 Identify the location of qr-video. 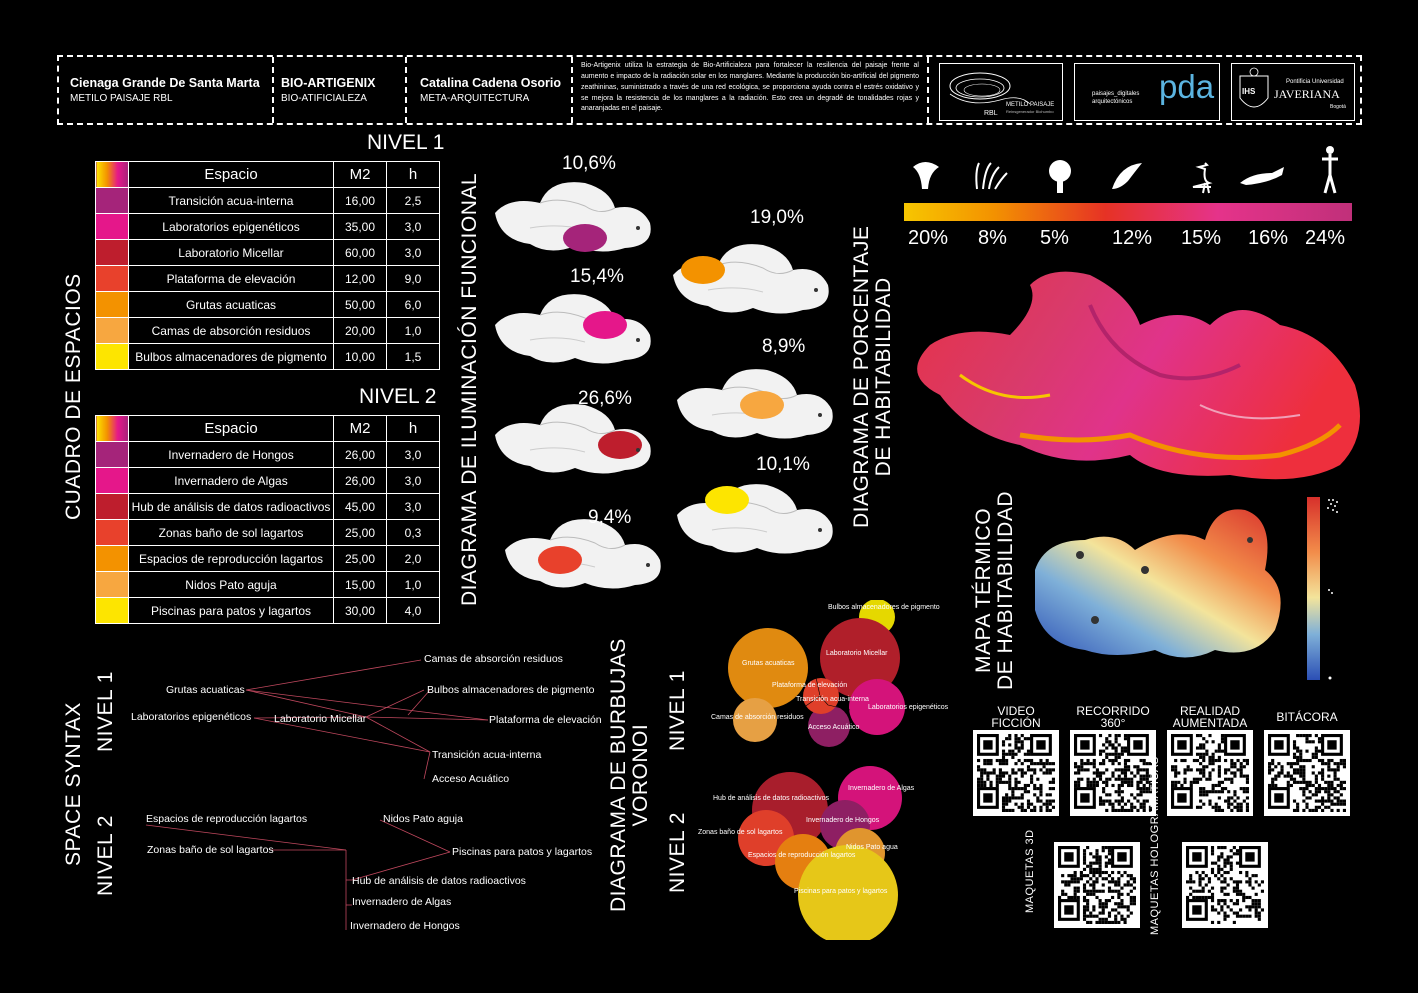
(1016, 773).